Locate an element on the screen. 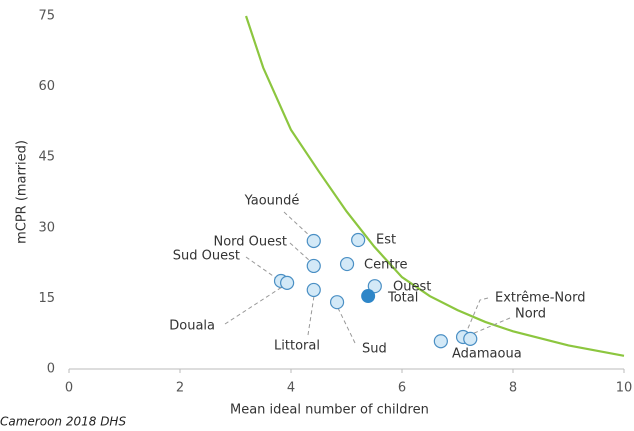  y-tick-label: 0 is located at coordinates (51, 369).